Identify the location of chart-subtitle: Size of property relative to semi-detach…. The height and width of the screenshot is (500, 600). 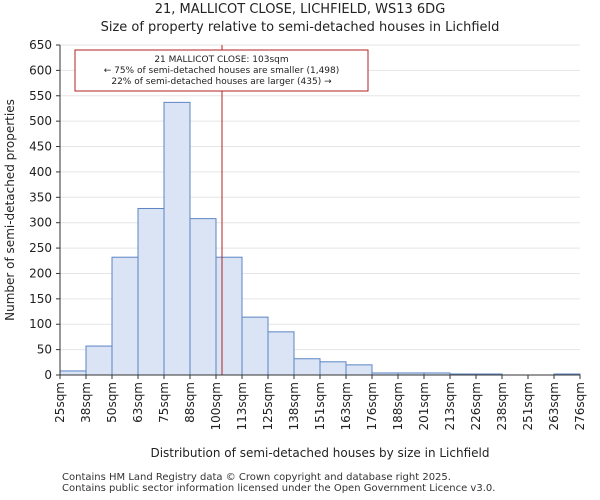
(300, 27).